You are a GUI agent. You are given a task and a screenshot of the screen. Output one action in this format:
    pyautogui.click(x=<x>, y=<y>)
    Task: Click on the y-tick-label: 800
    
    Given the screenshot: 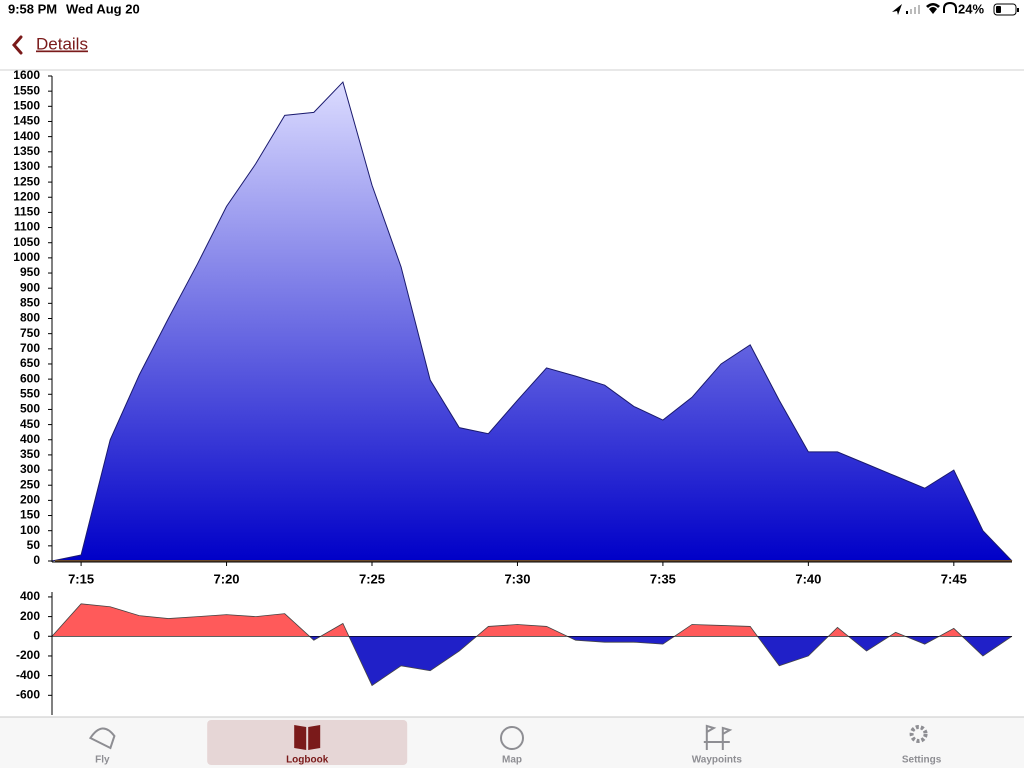 What is the action you would take?
    pyautogui.click(x=30, y=318)
    